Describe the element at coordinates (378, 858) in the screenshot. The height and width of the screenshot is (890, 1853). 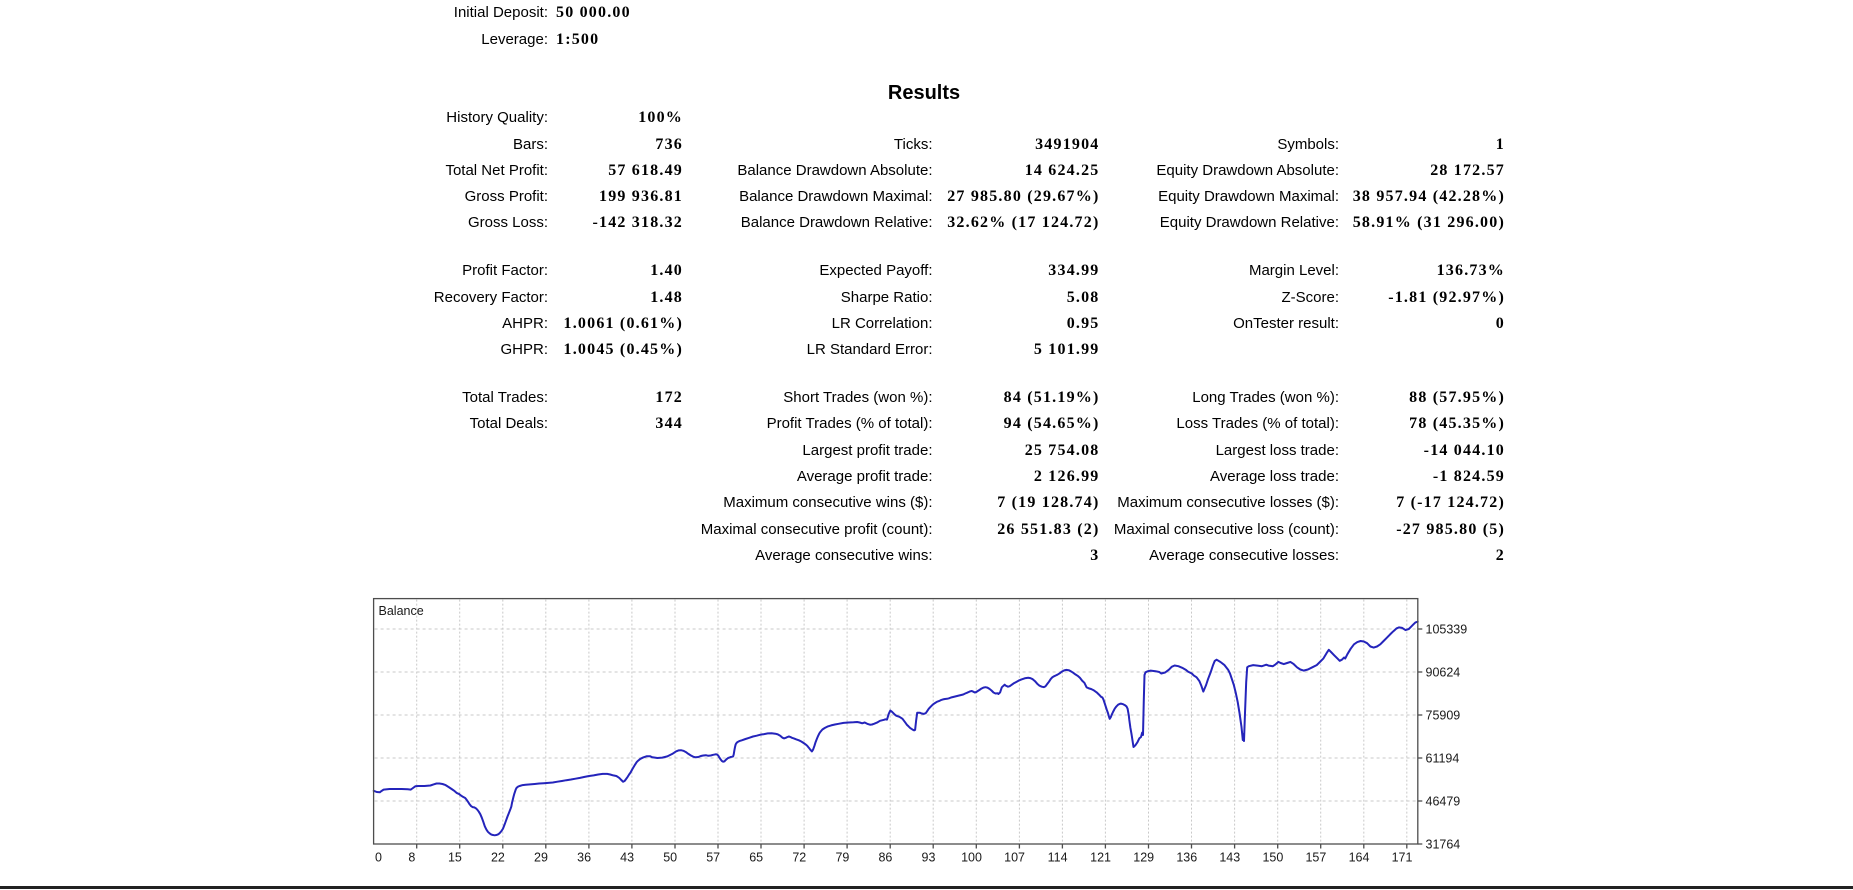
I see `svg-text: 0` at that location.